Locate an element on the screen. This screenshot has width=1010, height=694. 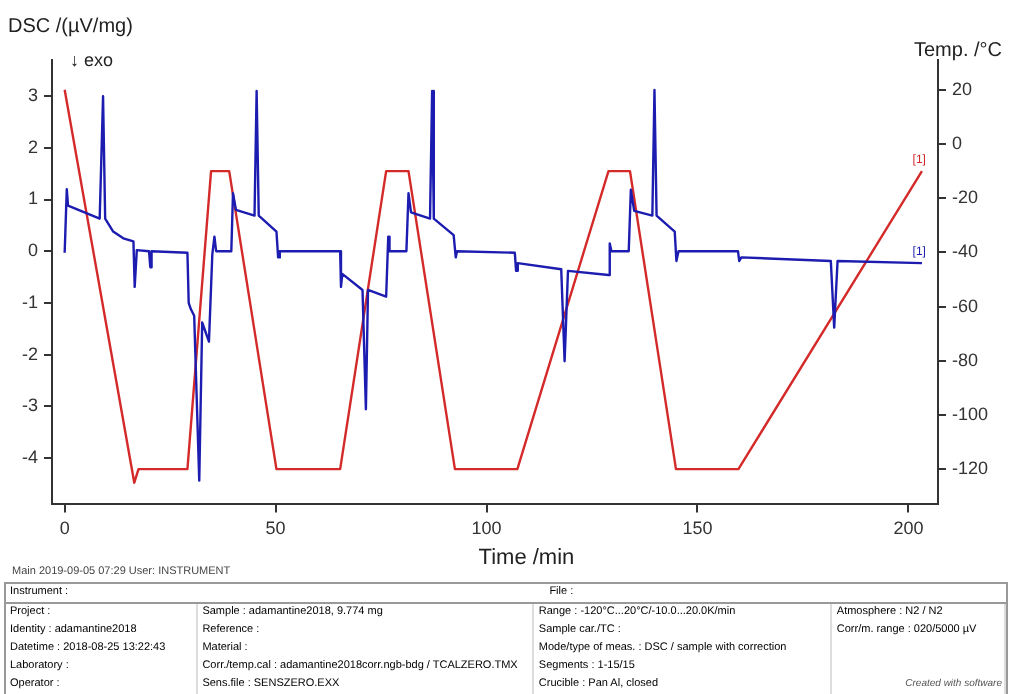
x-tick-label: 0 is located at coordinates (64, 528).